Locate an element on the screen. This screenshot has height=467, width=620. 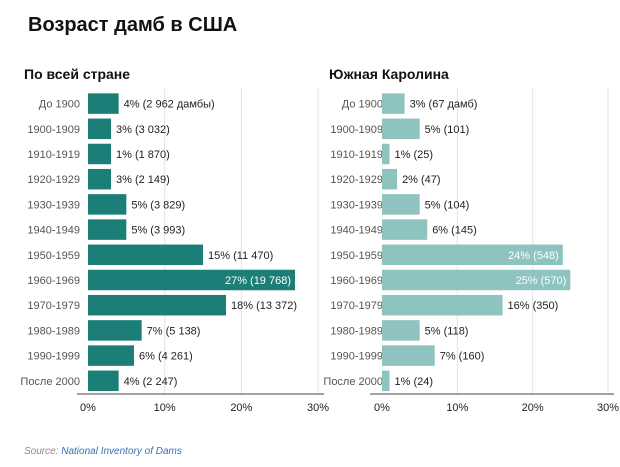
national-data-label: 27% (19 768) is located at coordinates (258, 281).